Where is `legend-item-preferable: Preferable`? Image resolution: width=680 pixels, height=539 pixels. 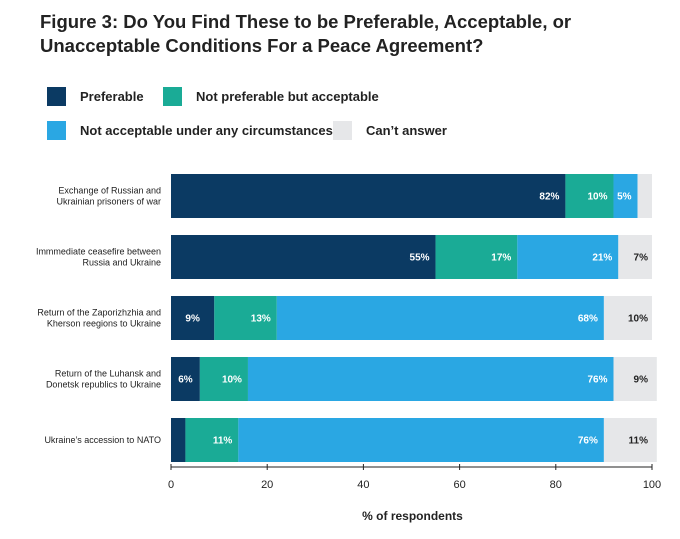 legend-item-preferable: Preferable is located at coordinates (95, 96).